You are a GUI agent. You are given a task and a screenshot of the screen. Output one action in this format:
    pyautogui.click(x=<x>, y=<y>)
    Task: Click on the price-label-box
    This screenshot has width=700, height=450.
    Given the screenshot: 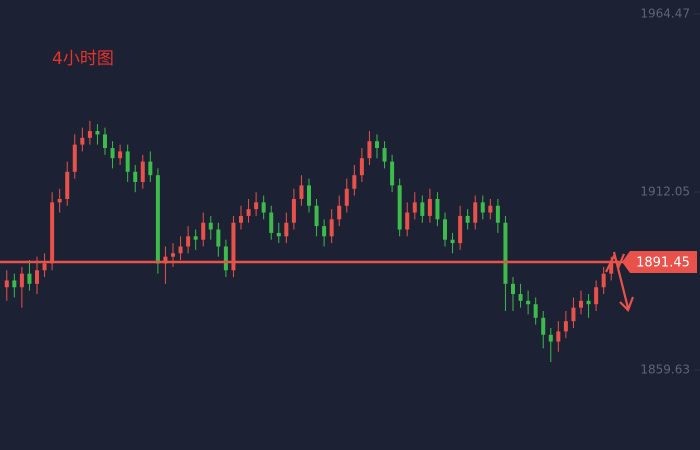 What is the action you would take?
    pyautogui.click(x=659, y=261)
    